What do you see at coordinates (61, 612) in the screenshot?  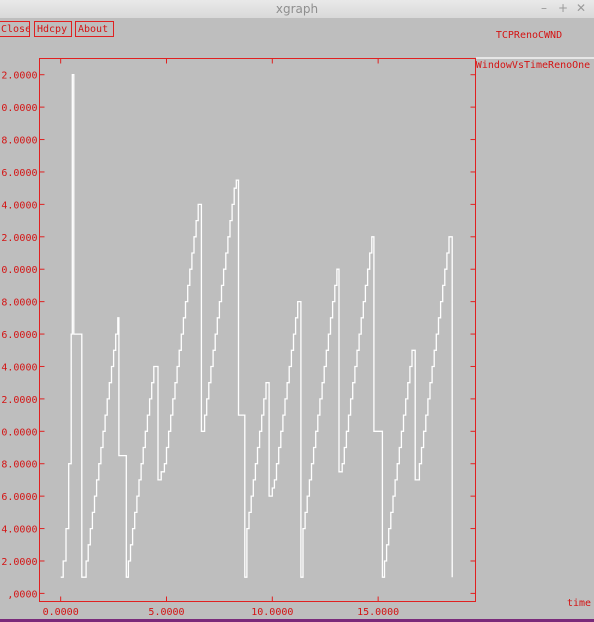 I see `x-tick-label: 0.0000` at bounding box center [61, 612].